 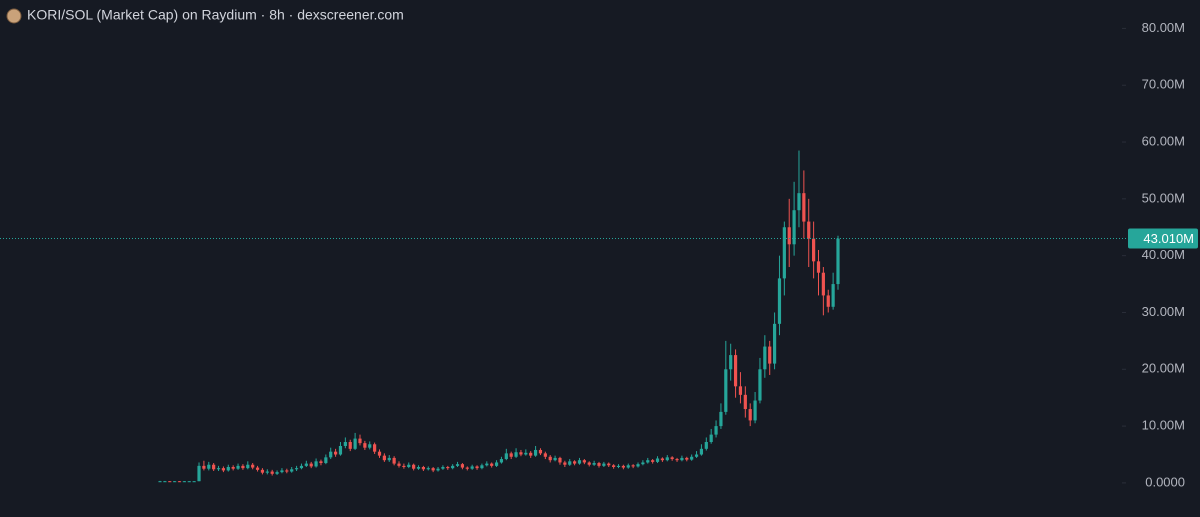 I want to click on y-tick-label: 10.00M, so click(x=1163, y=425).